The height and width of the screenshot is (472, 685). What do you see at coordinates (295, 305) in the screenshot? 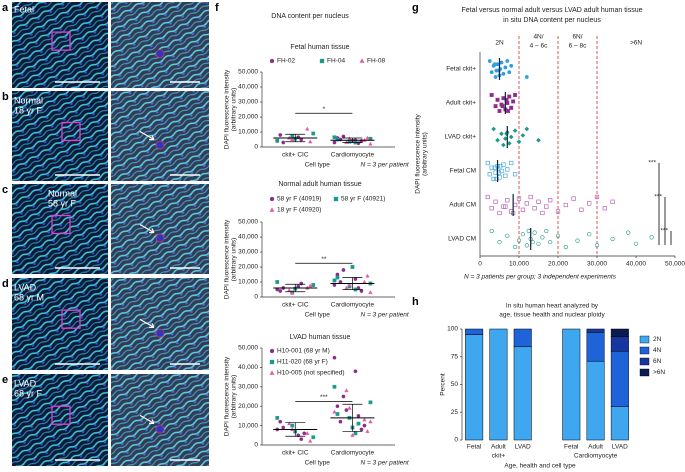
I see `x-tick-label: ckit+ CIC` at bounding box center [295, 305].